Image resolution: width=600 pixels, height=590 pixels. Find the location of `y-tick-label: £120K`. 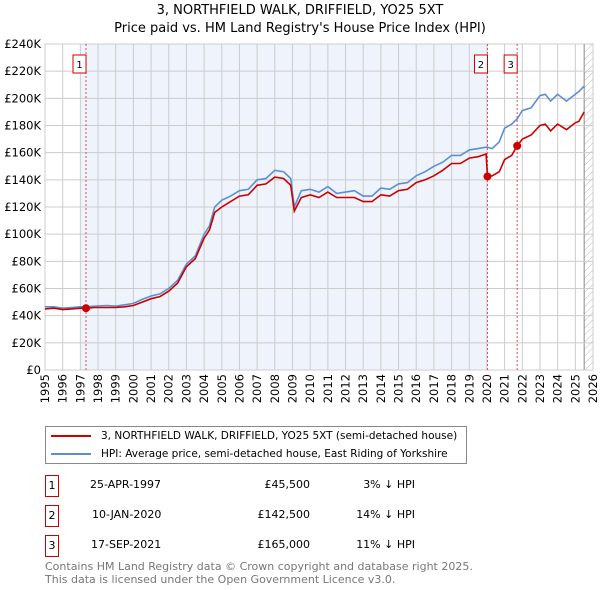

y-tick-label: £120K is located at coordinates (22, 207).